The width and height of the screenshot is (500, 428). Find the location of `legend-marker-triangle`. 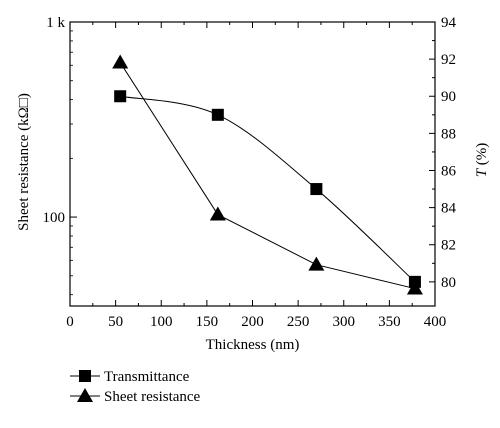

legend-marker-triangle is located at coordinates (85, 395).